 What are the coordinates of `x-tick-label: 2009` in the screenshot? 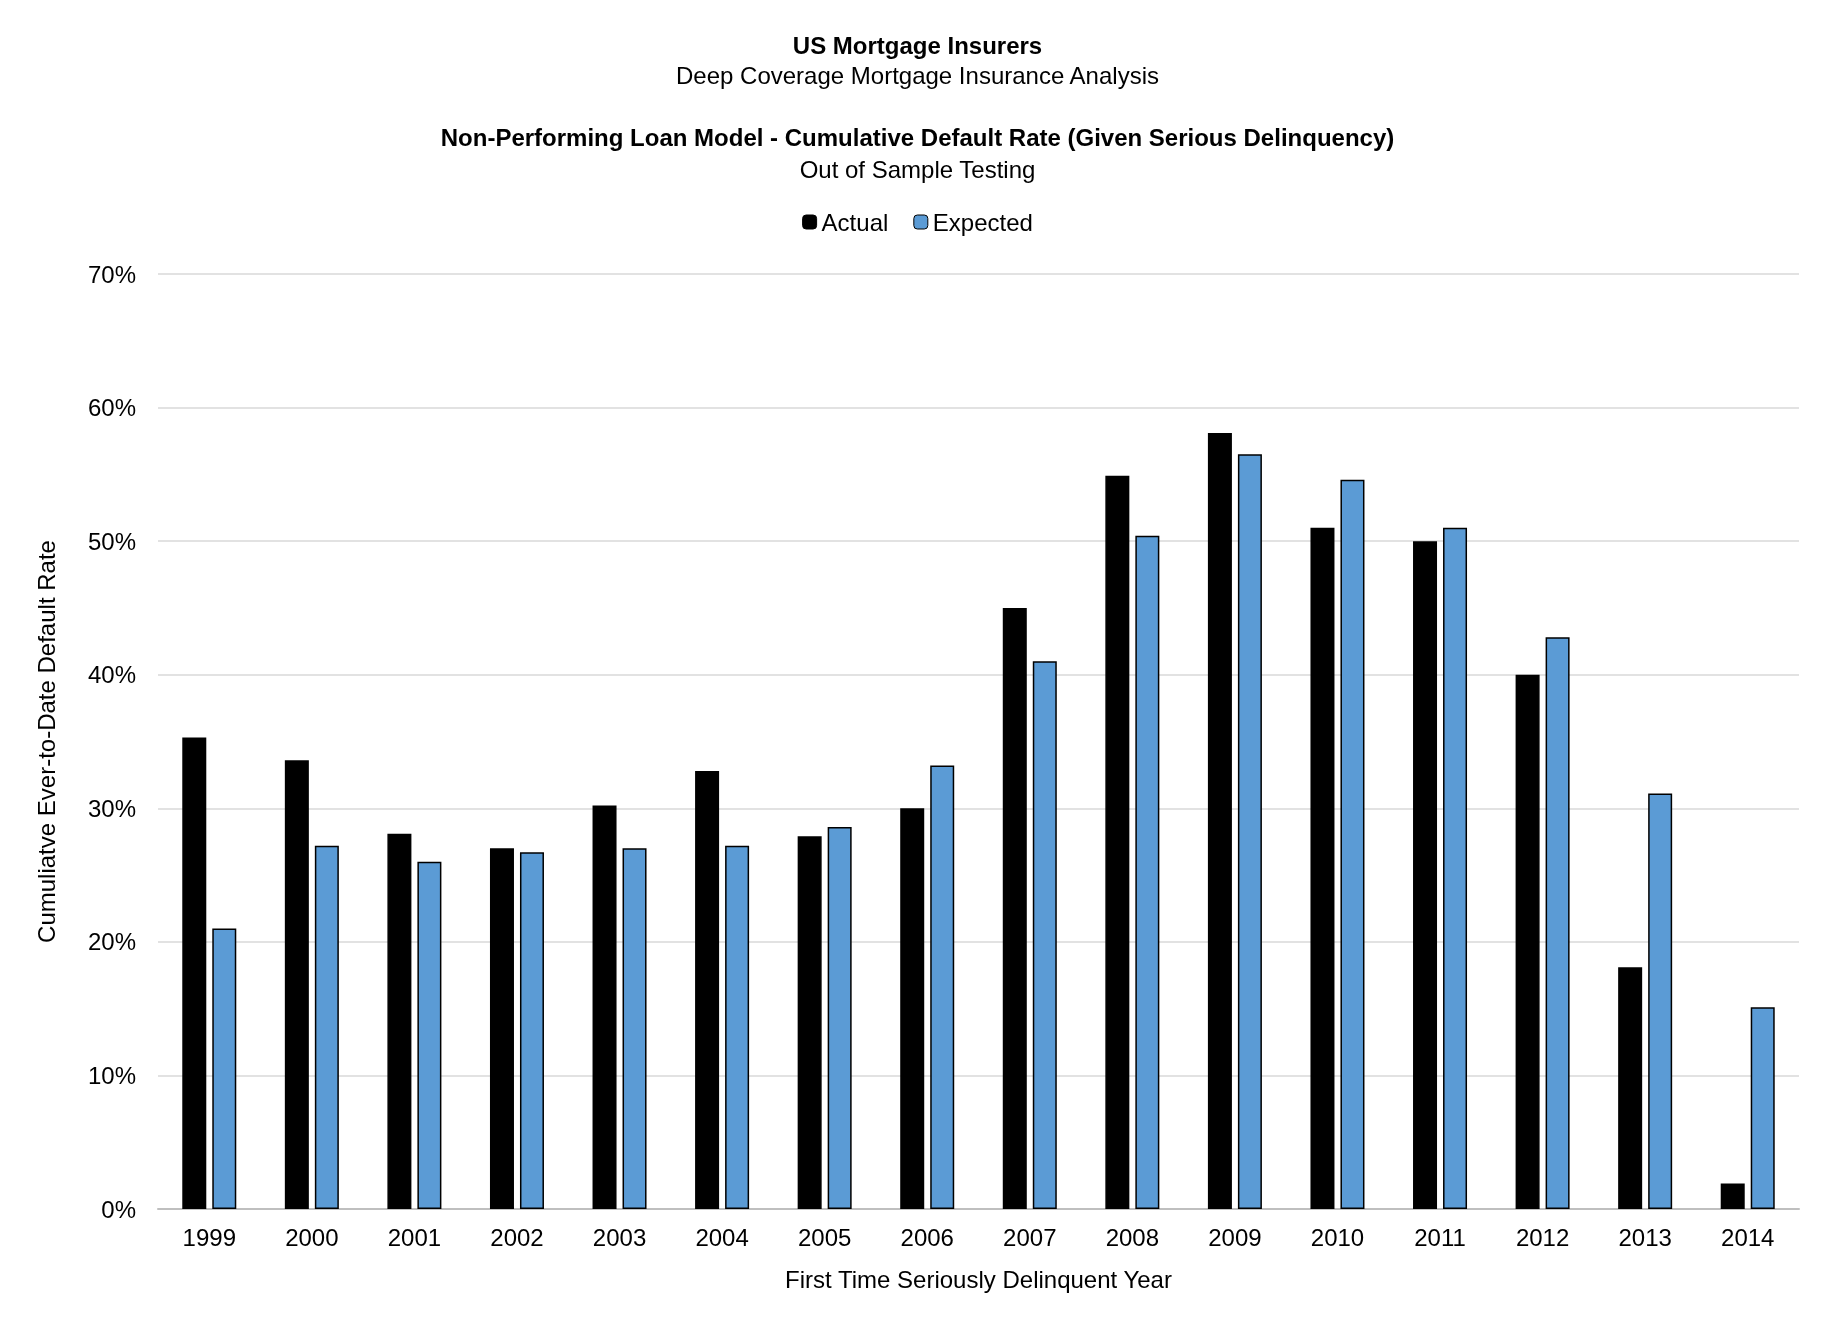 It's located at (1235, 1237).